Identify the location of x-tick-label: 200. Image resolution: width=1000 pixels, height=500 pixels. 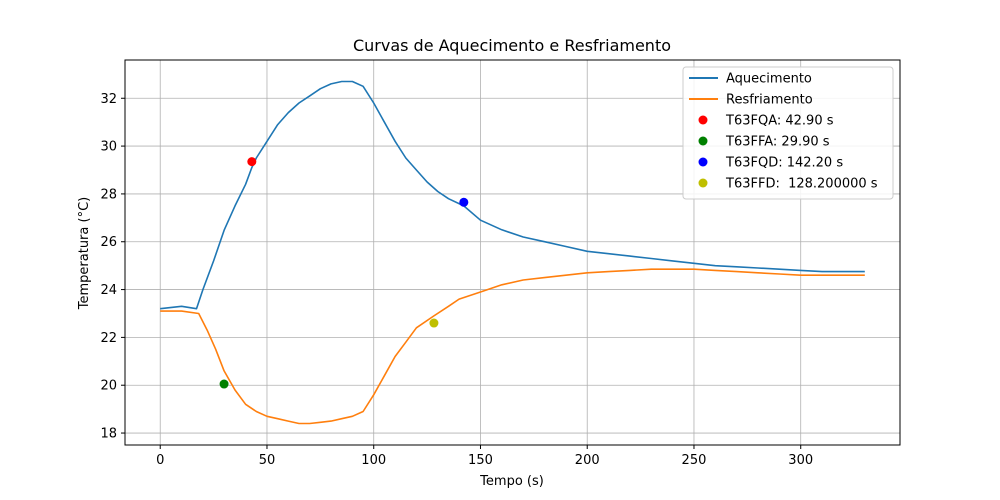
(587, 460).